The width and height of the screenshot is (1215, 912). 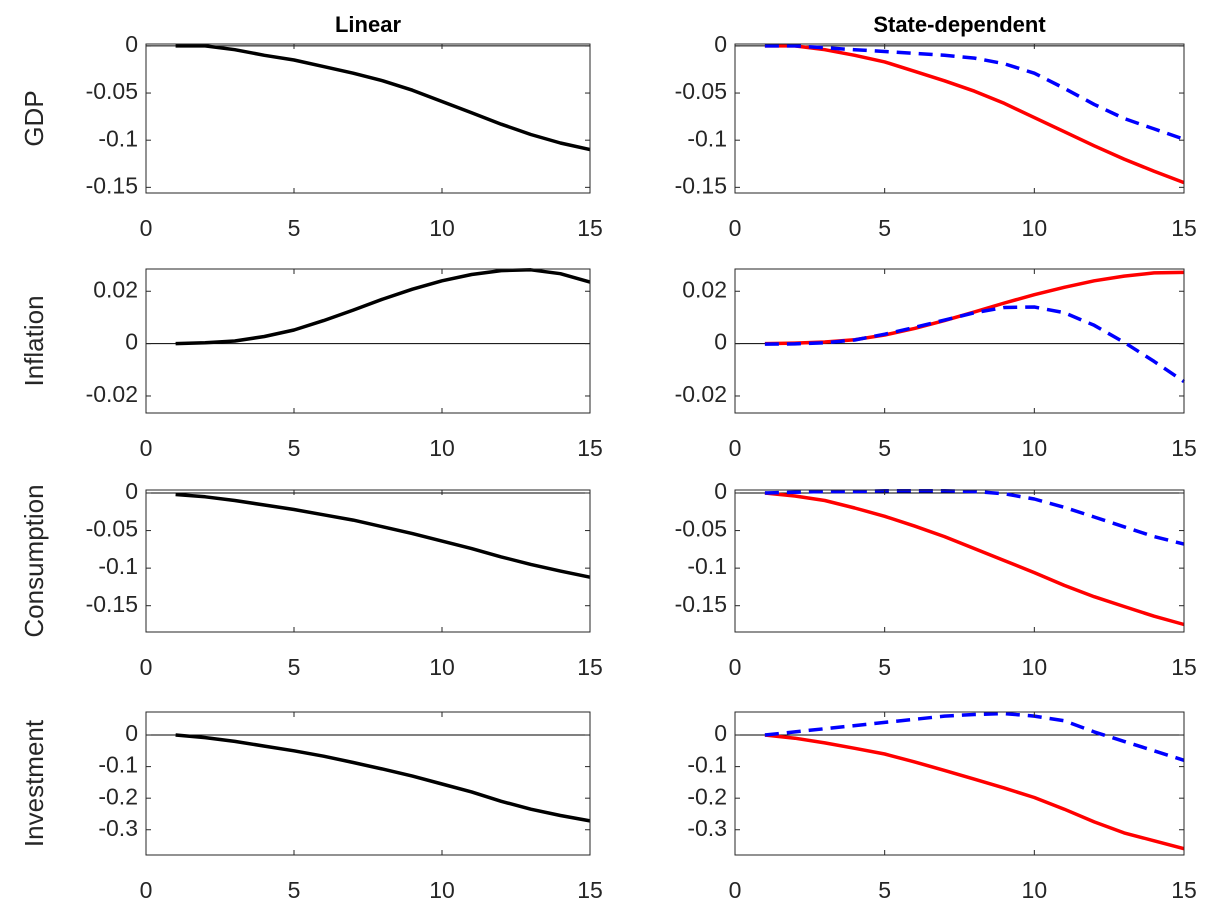 What do you see at coordinates (34, 340) in the screenshot?
I see `y-axis-label: Inflation` at bounding box center [34, 340].